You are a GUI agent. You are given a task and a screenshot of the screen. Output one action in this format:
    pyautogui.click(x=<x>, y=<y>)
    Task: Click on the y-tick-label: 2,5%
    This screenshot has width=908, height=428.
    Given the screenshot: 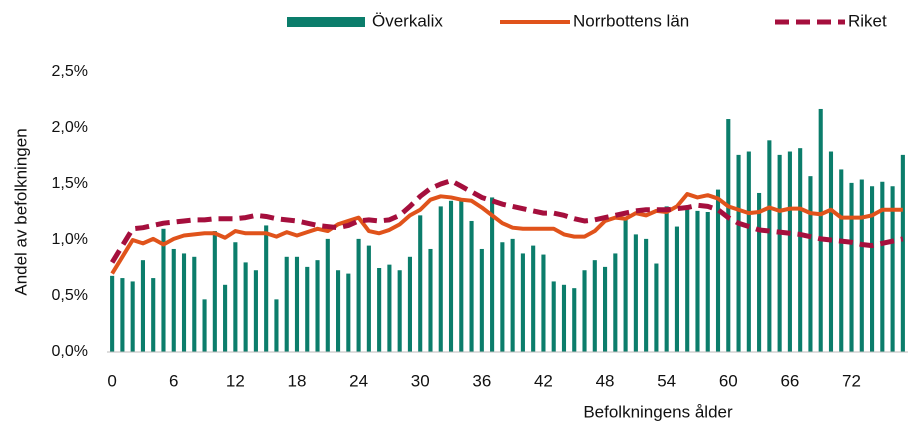 What is the action you would take?
    pyautogui.click(x=70, y=71)
    